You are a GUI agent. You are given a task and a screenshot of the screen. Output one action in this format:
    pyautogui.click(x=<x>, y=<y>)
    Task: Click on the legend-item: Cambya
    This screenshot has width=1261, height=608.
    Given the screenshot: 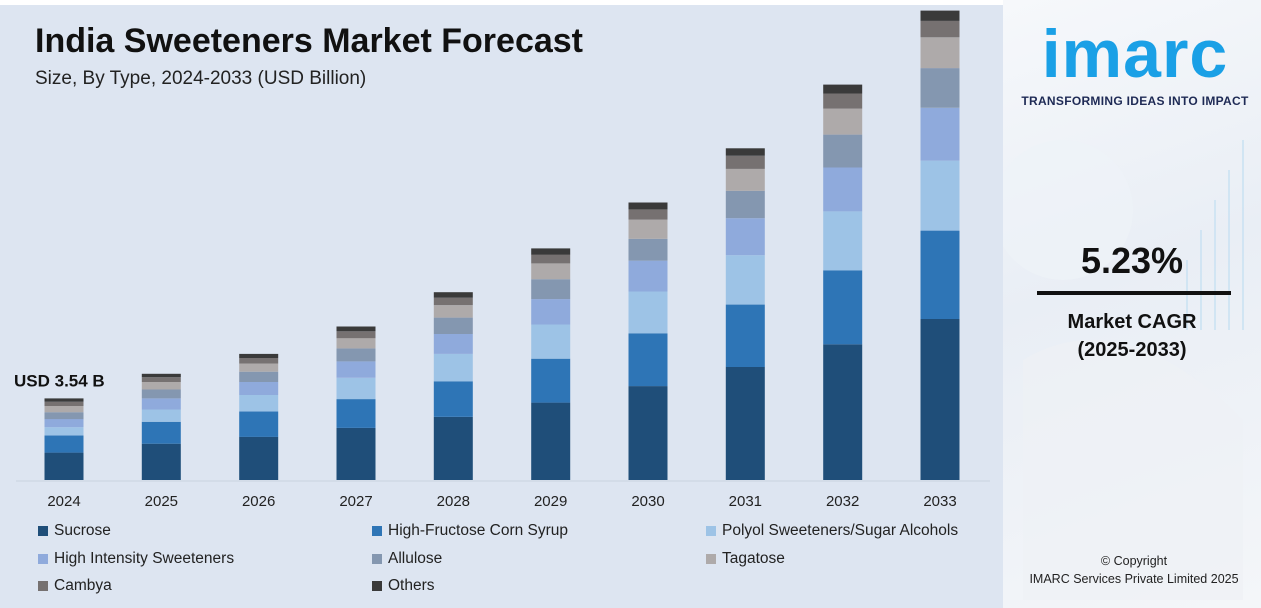 What is the action you would take?
    pyautogui.click(x=75, y=586)
    